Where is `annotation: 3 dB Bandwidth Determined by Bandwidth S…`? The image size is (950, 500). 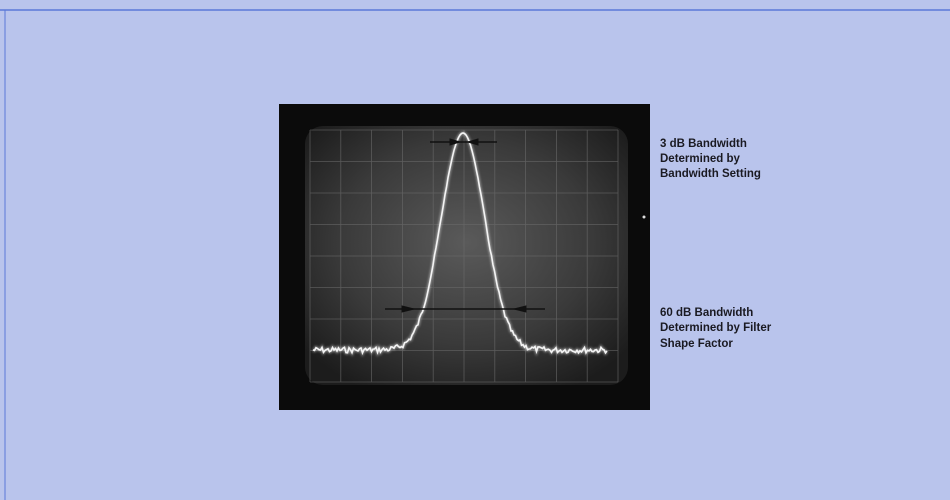 annotation: 3 dB Bandwidth Determined by Bandwidth S… is located at coordinates (710, 159).